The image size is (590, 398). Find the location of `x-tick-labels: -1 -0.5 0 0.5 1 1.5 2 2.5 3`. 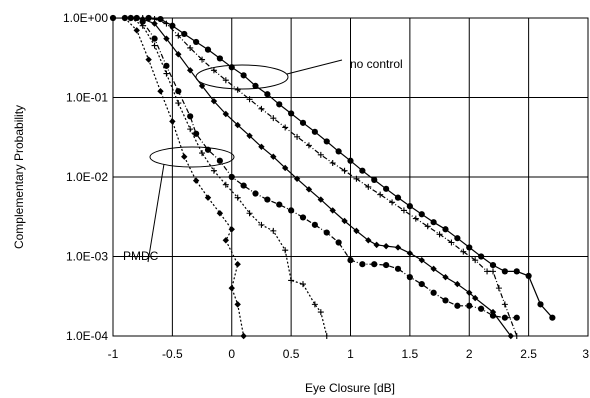

x-tick-labels: -1 -0.5 0 0.5 1 1.5 2 2.5 3 is located at coordinates (349, 354).